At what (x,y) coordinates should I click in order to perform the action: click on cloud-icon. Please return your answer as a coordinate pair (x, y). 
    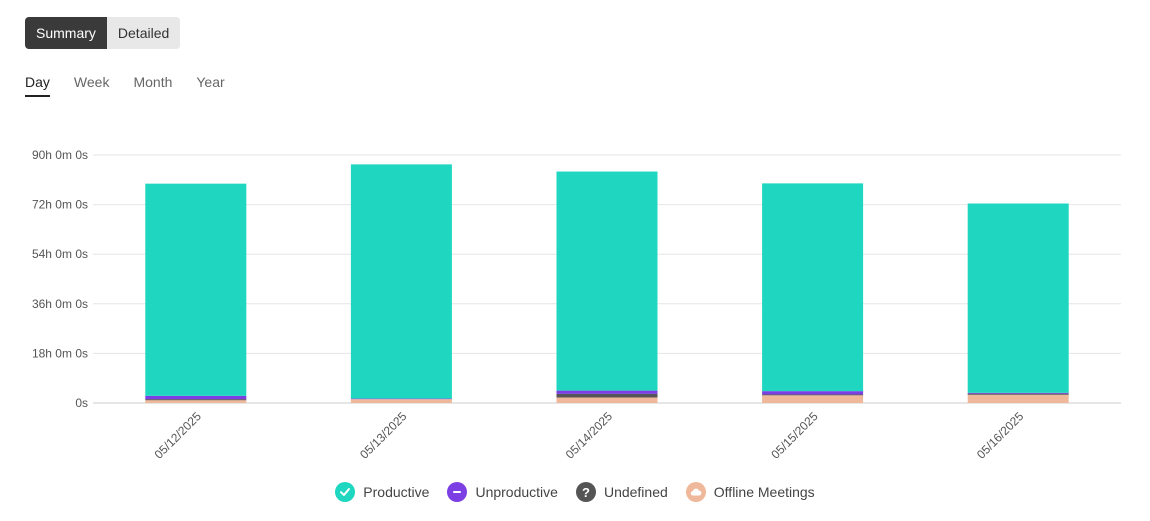
    Looking at the image, I should click on (695, 492).